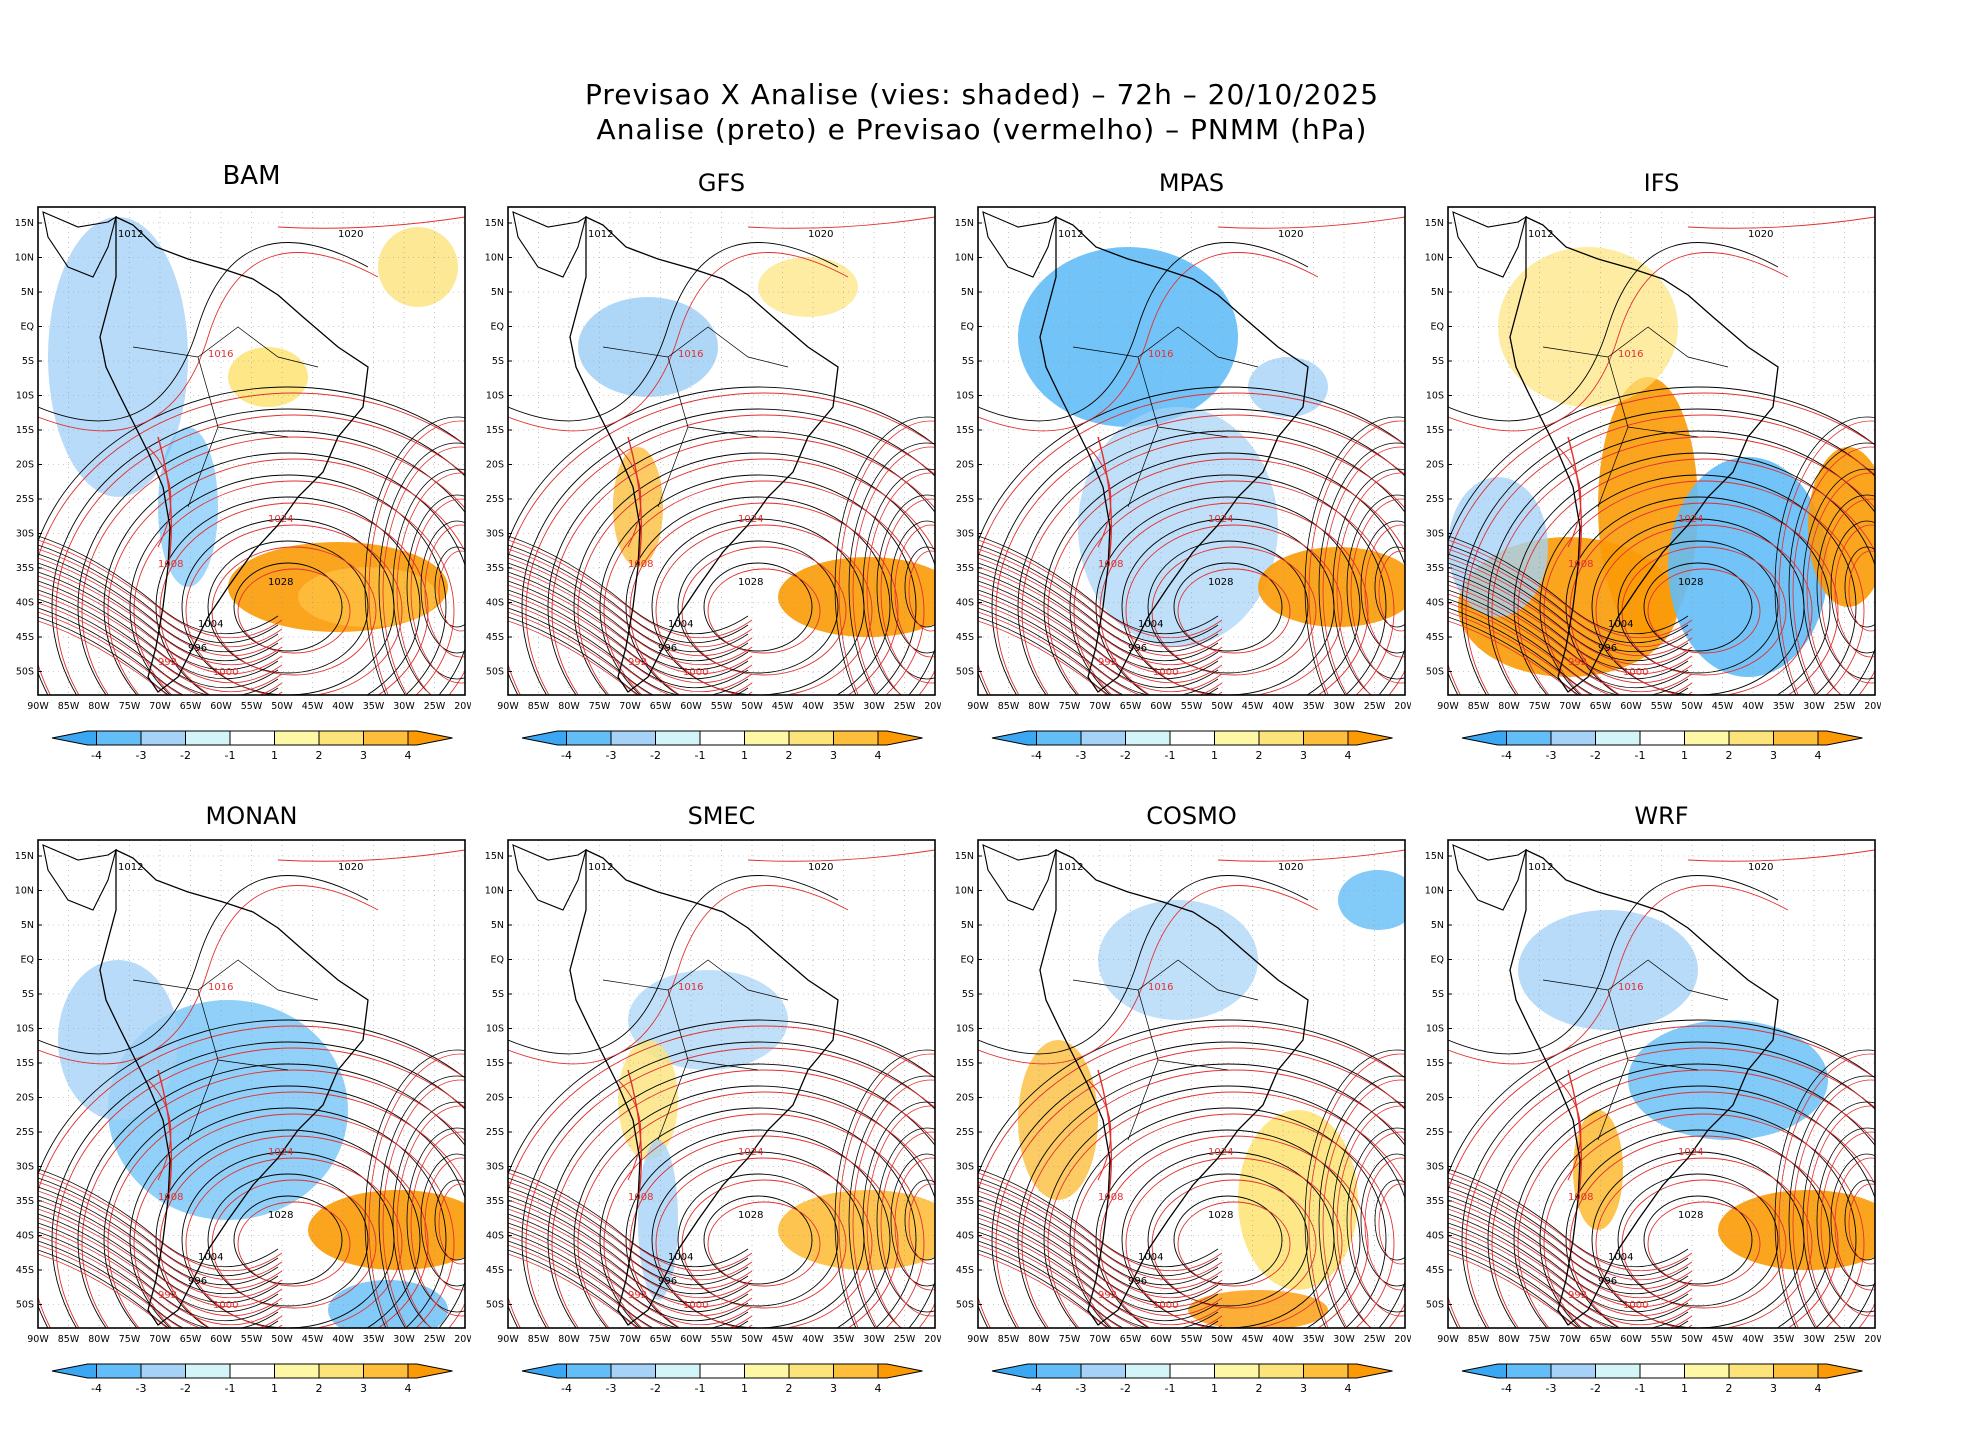  I want to click on coastline, so click(1644, 1087).